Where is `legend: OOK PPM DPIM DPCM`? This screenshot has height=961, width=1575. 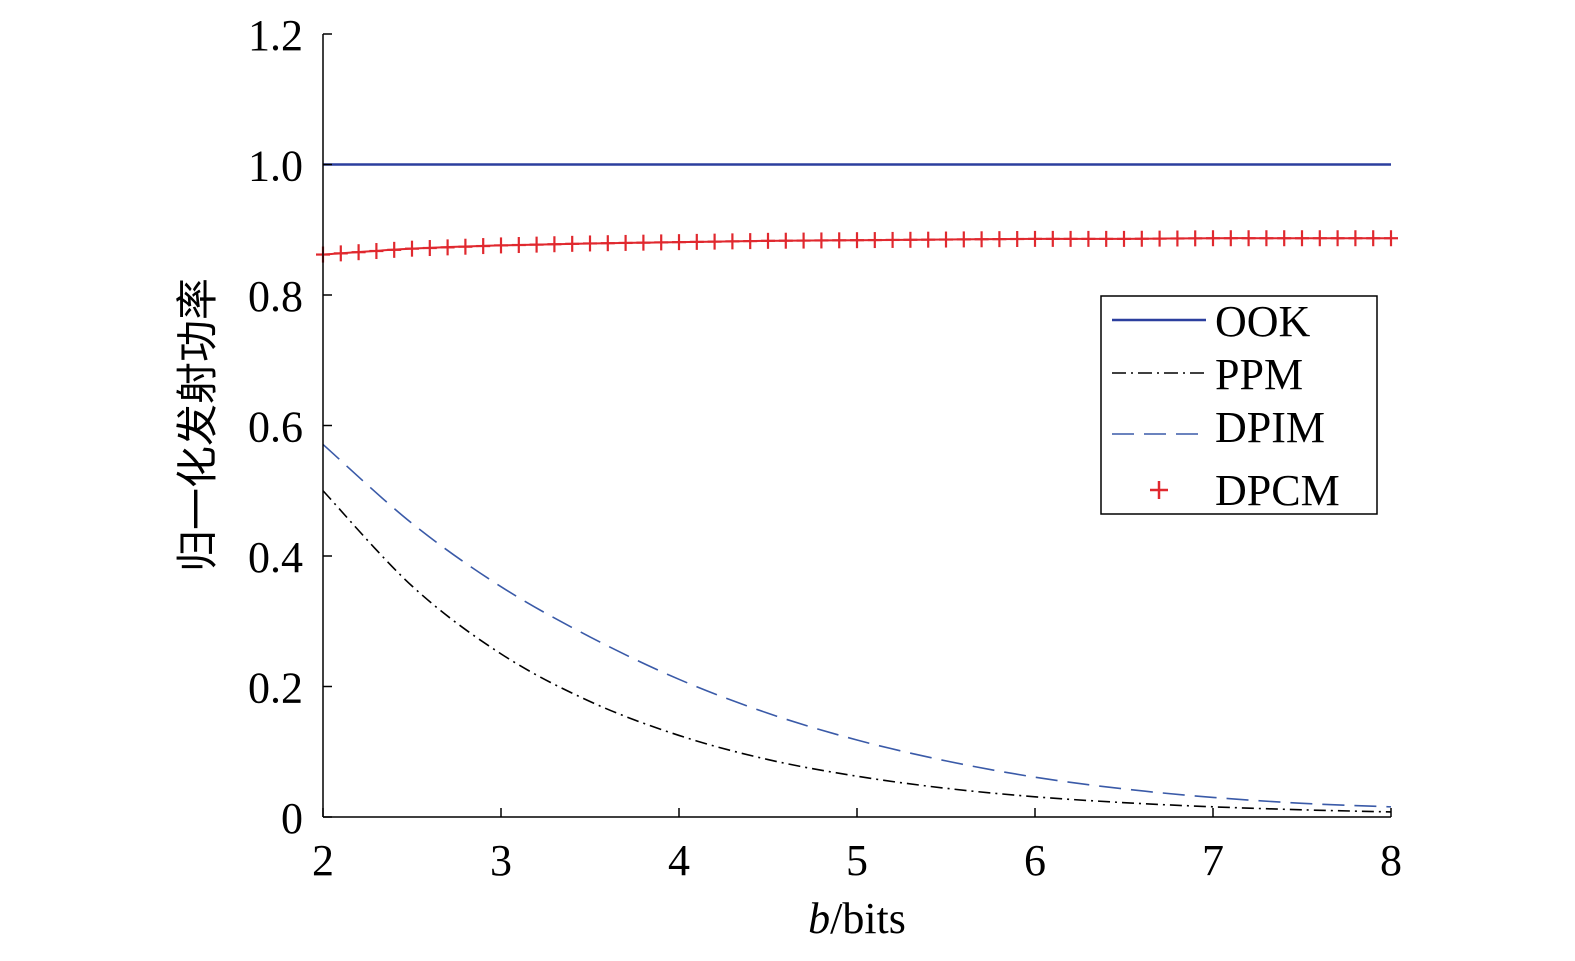 legend: OOK PPM DPIM DPCM is located at coordinates (1239, 405).